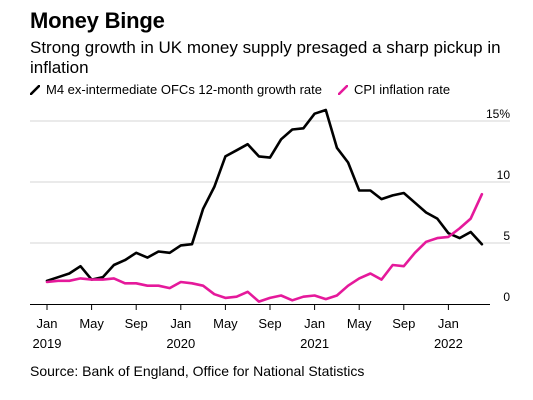 The width and height of the screenshot is (533, 400). I want to click on x-tick-label-year: 2021, so click(314, 343).